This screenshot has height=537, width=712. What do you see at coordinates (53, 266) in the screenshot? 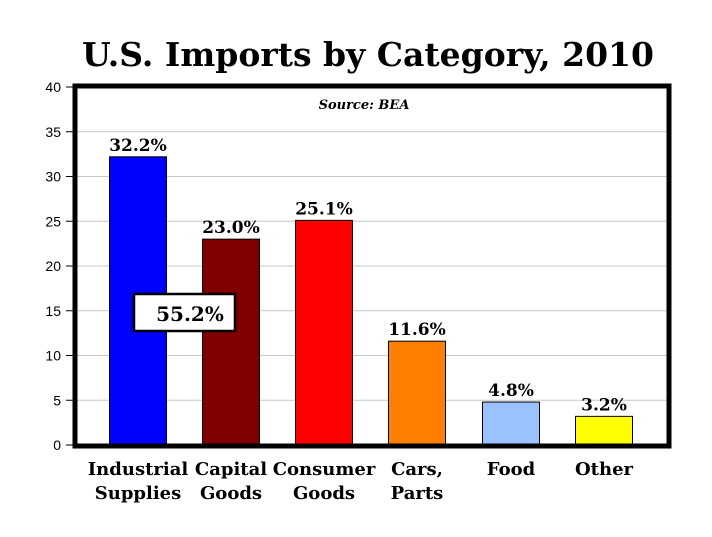
I see `y-tick-label: 20` at bounding box center [53, 266].